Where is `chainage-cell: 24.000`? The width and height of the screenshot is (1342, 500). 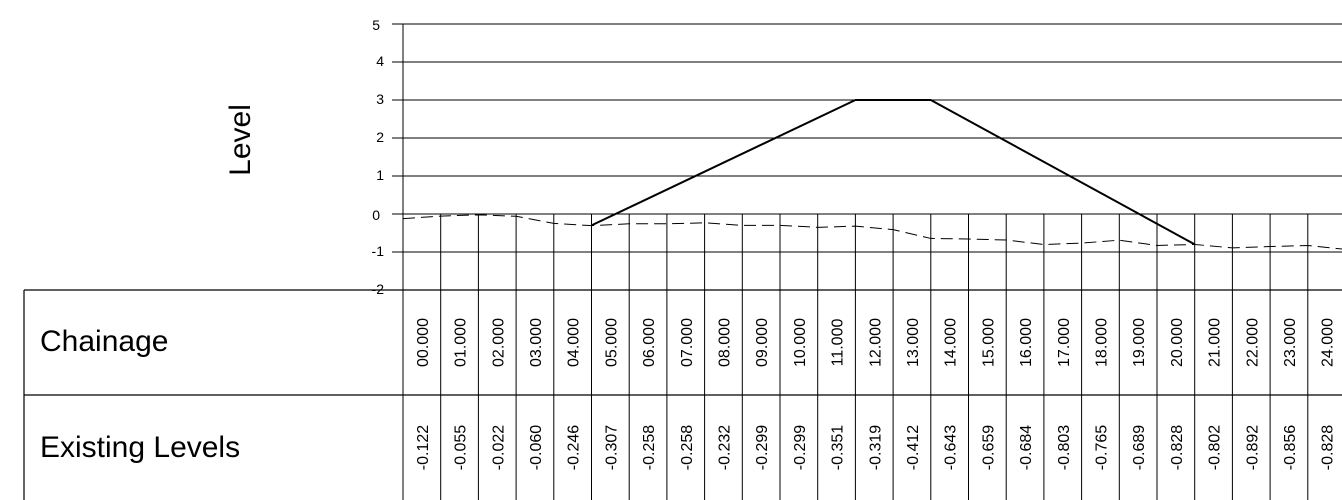 chainage-cell: 24.000 is located at coordinates (1328, 342).